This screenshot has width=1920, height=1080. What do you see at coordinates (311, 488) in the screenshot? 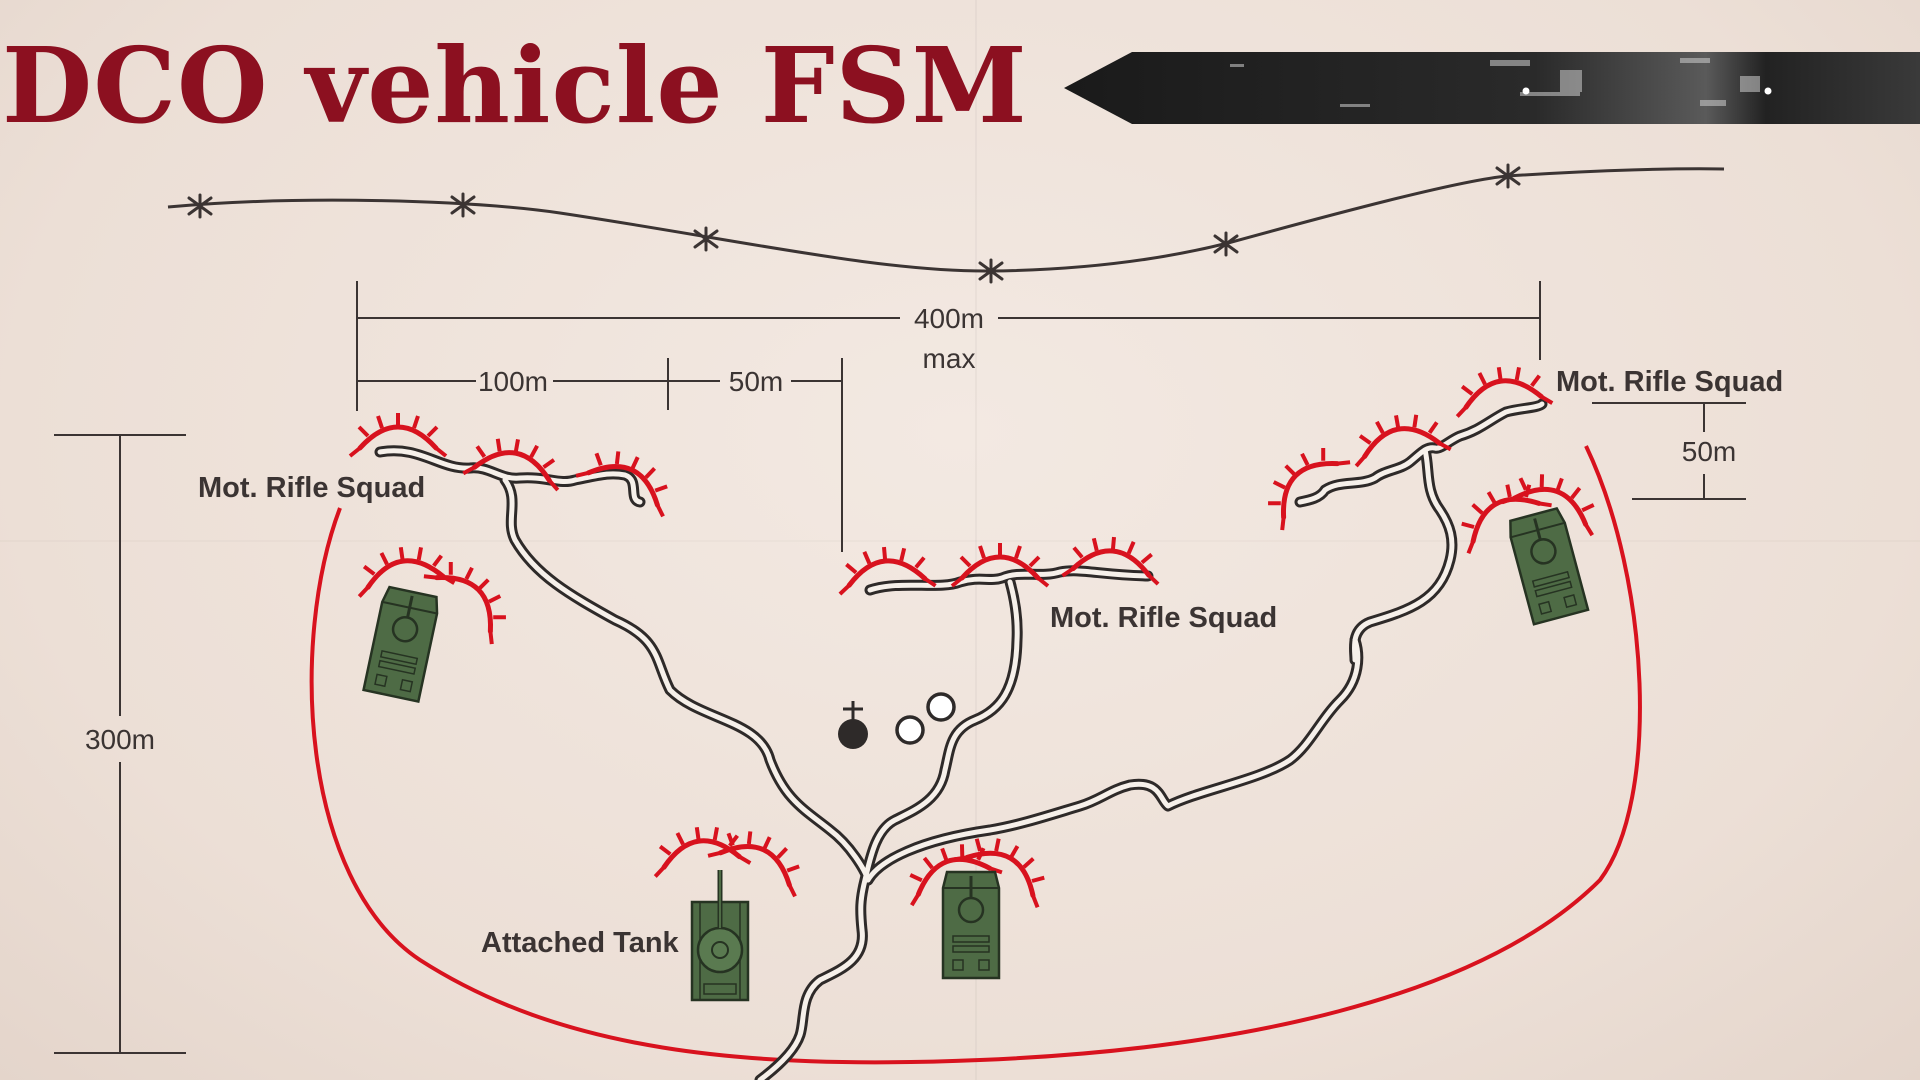
I see `label-squad-left: Mot. Rifle Squad` at bounding box center [311, 488].